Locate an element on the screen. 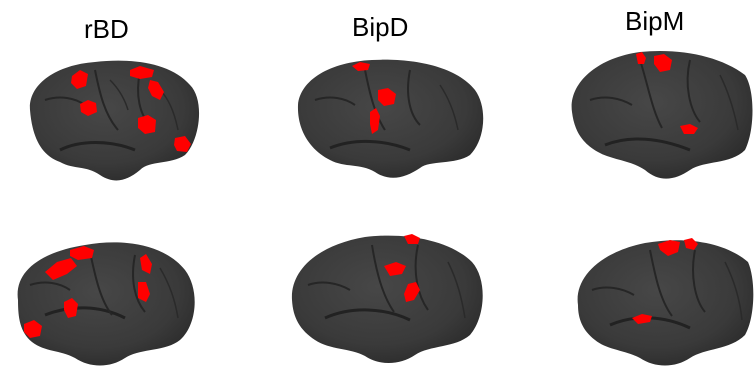  activation-clusters-bipd-top is located at coordinates (374, 98).